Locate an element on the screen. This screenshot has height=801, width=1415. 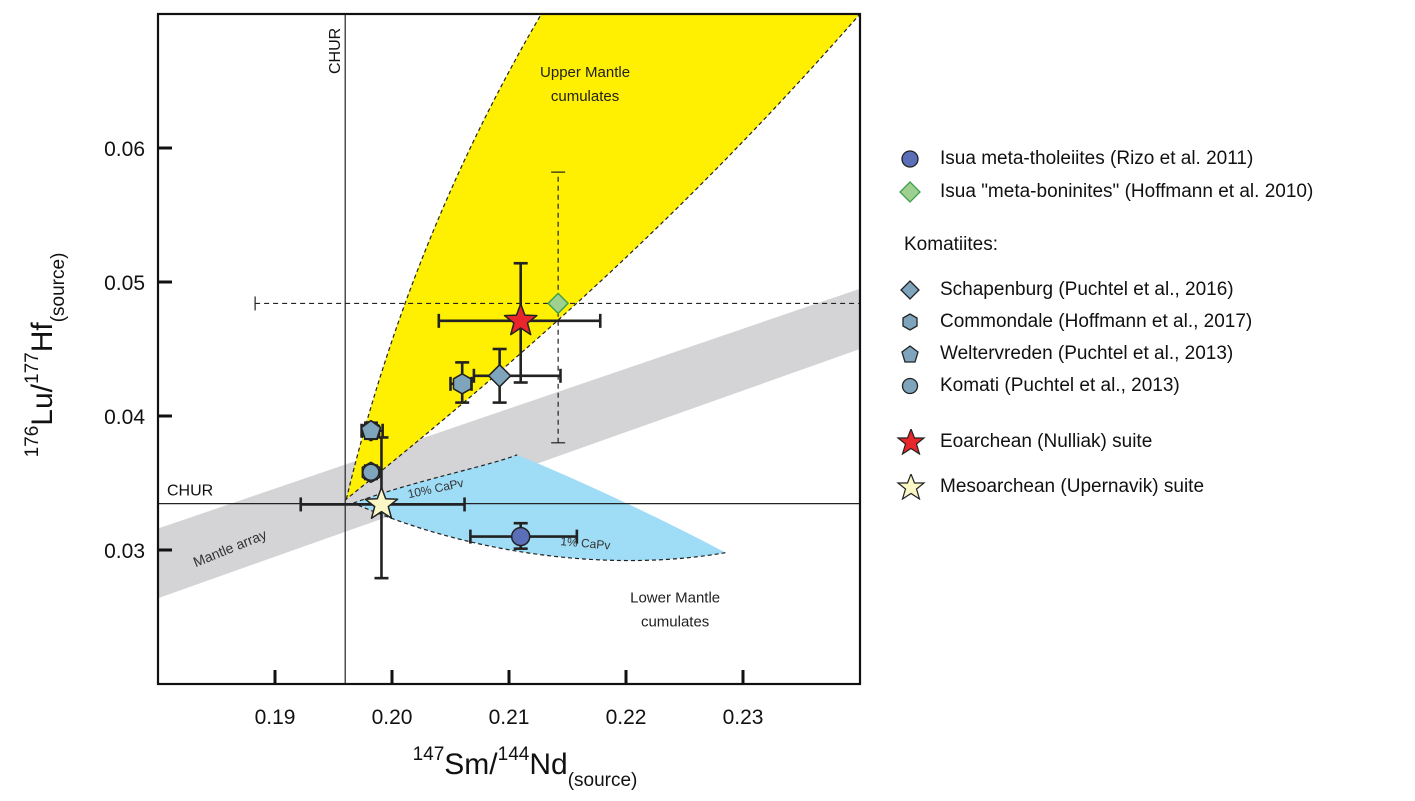
chur-vertical-label: CHUR is located at coordinates (335, 51).